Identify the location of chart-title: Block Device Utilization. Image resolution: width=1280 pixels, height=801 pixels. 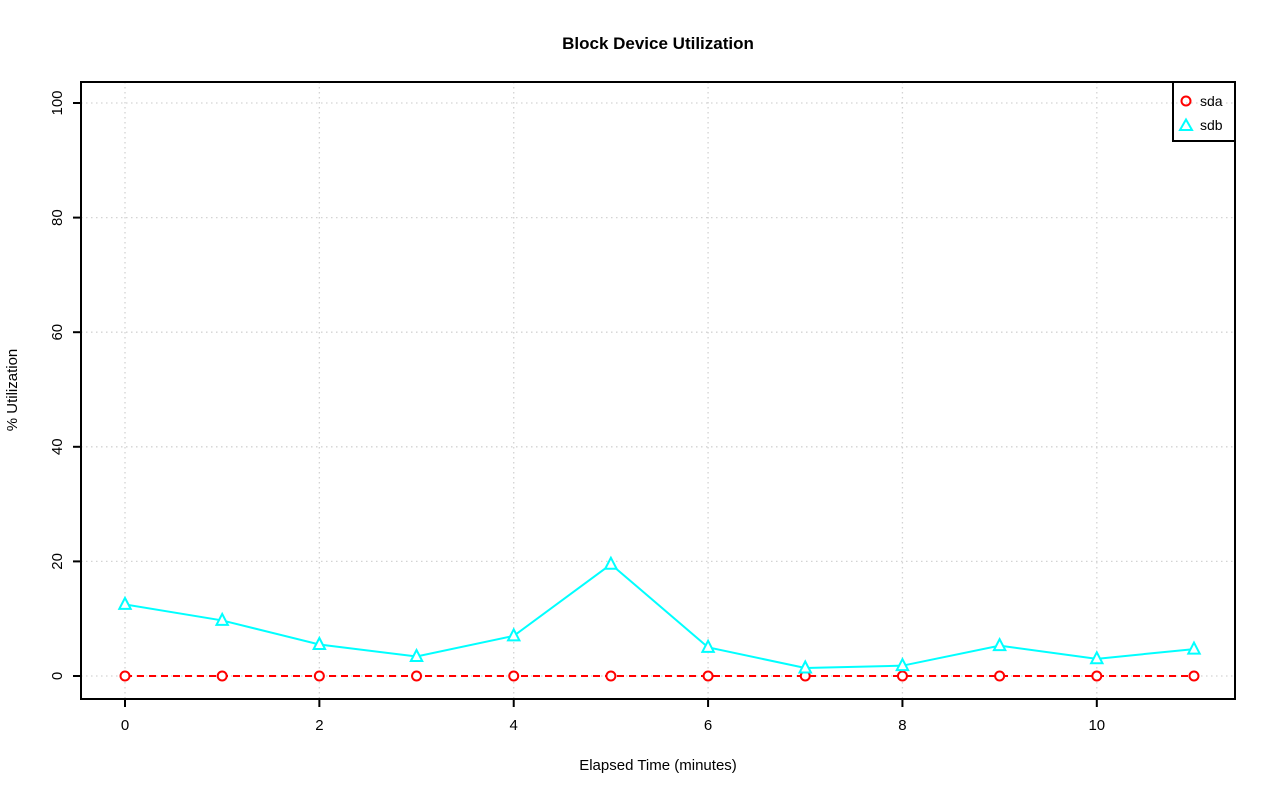
(658, 43).